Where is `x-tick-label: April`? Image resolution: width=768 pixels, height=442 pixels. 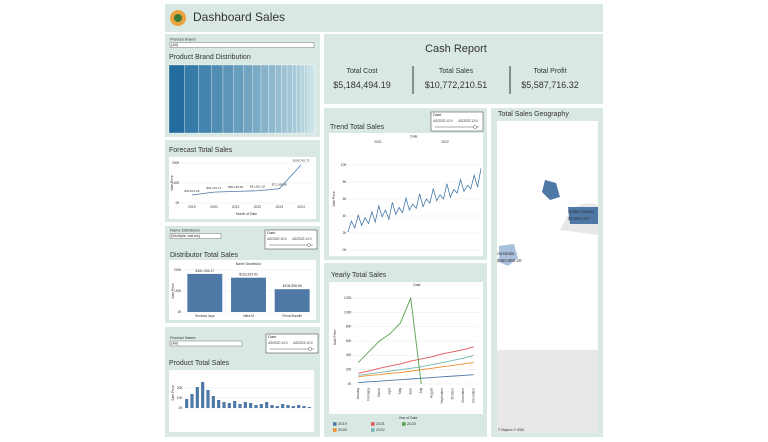 x-tick-label: April is located at coordinates (390, 391).